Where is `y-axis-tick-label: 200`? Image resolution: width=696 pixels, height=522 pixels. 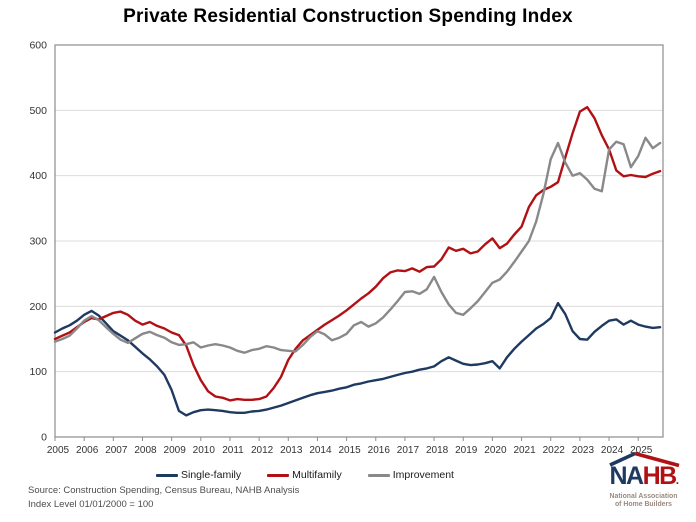
y-axis-tick-label: 200 is located at coordinates (38, 307).